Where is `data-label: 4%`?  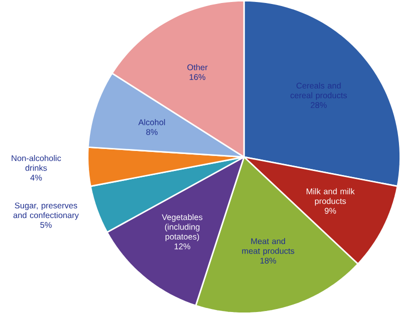
data-label: 4% is located at coordinates (36, 177).